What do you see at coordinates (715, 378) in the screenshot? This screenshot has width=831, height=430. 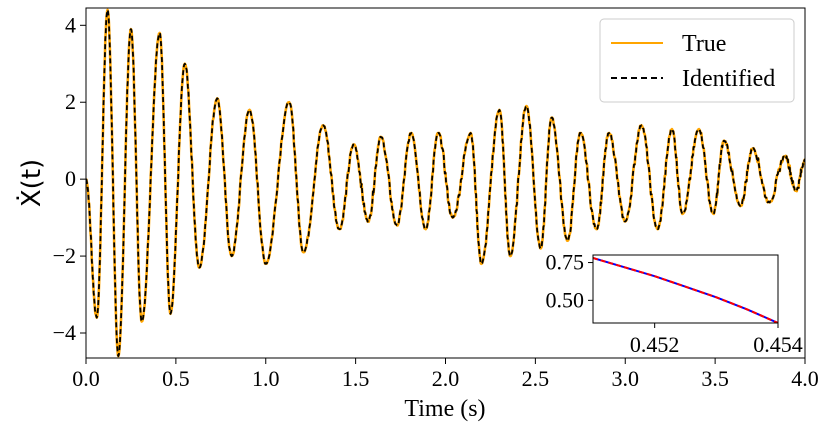 I see `x-tick-label: 3.5` at bounding box center [715, 378].